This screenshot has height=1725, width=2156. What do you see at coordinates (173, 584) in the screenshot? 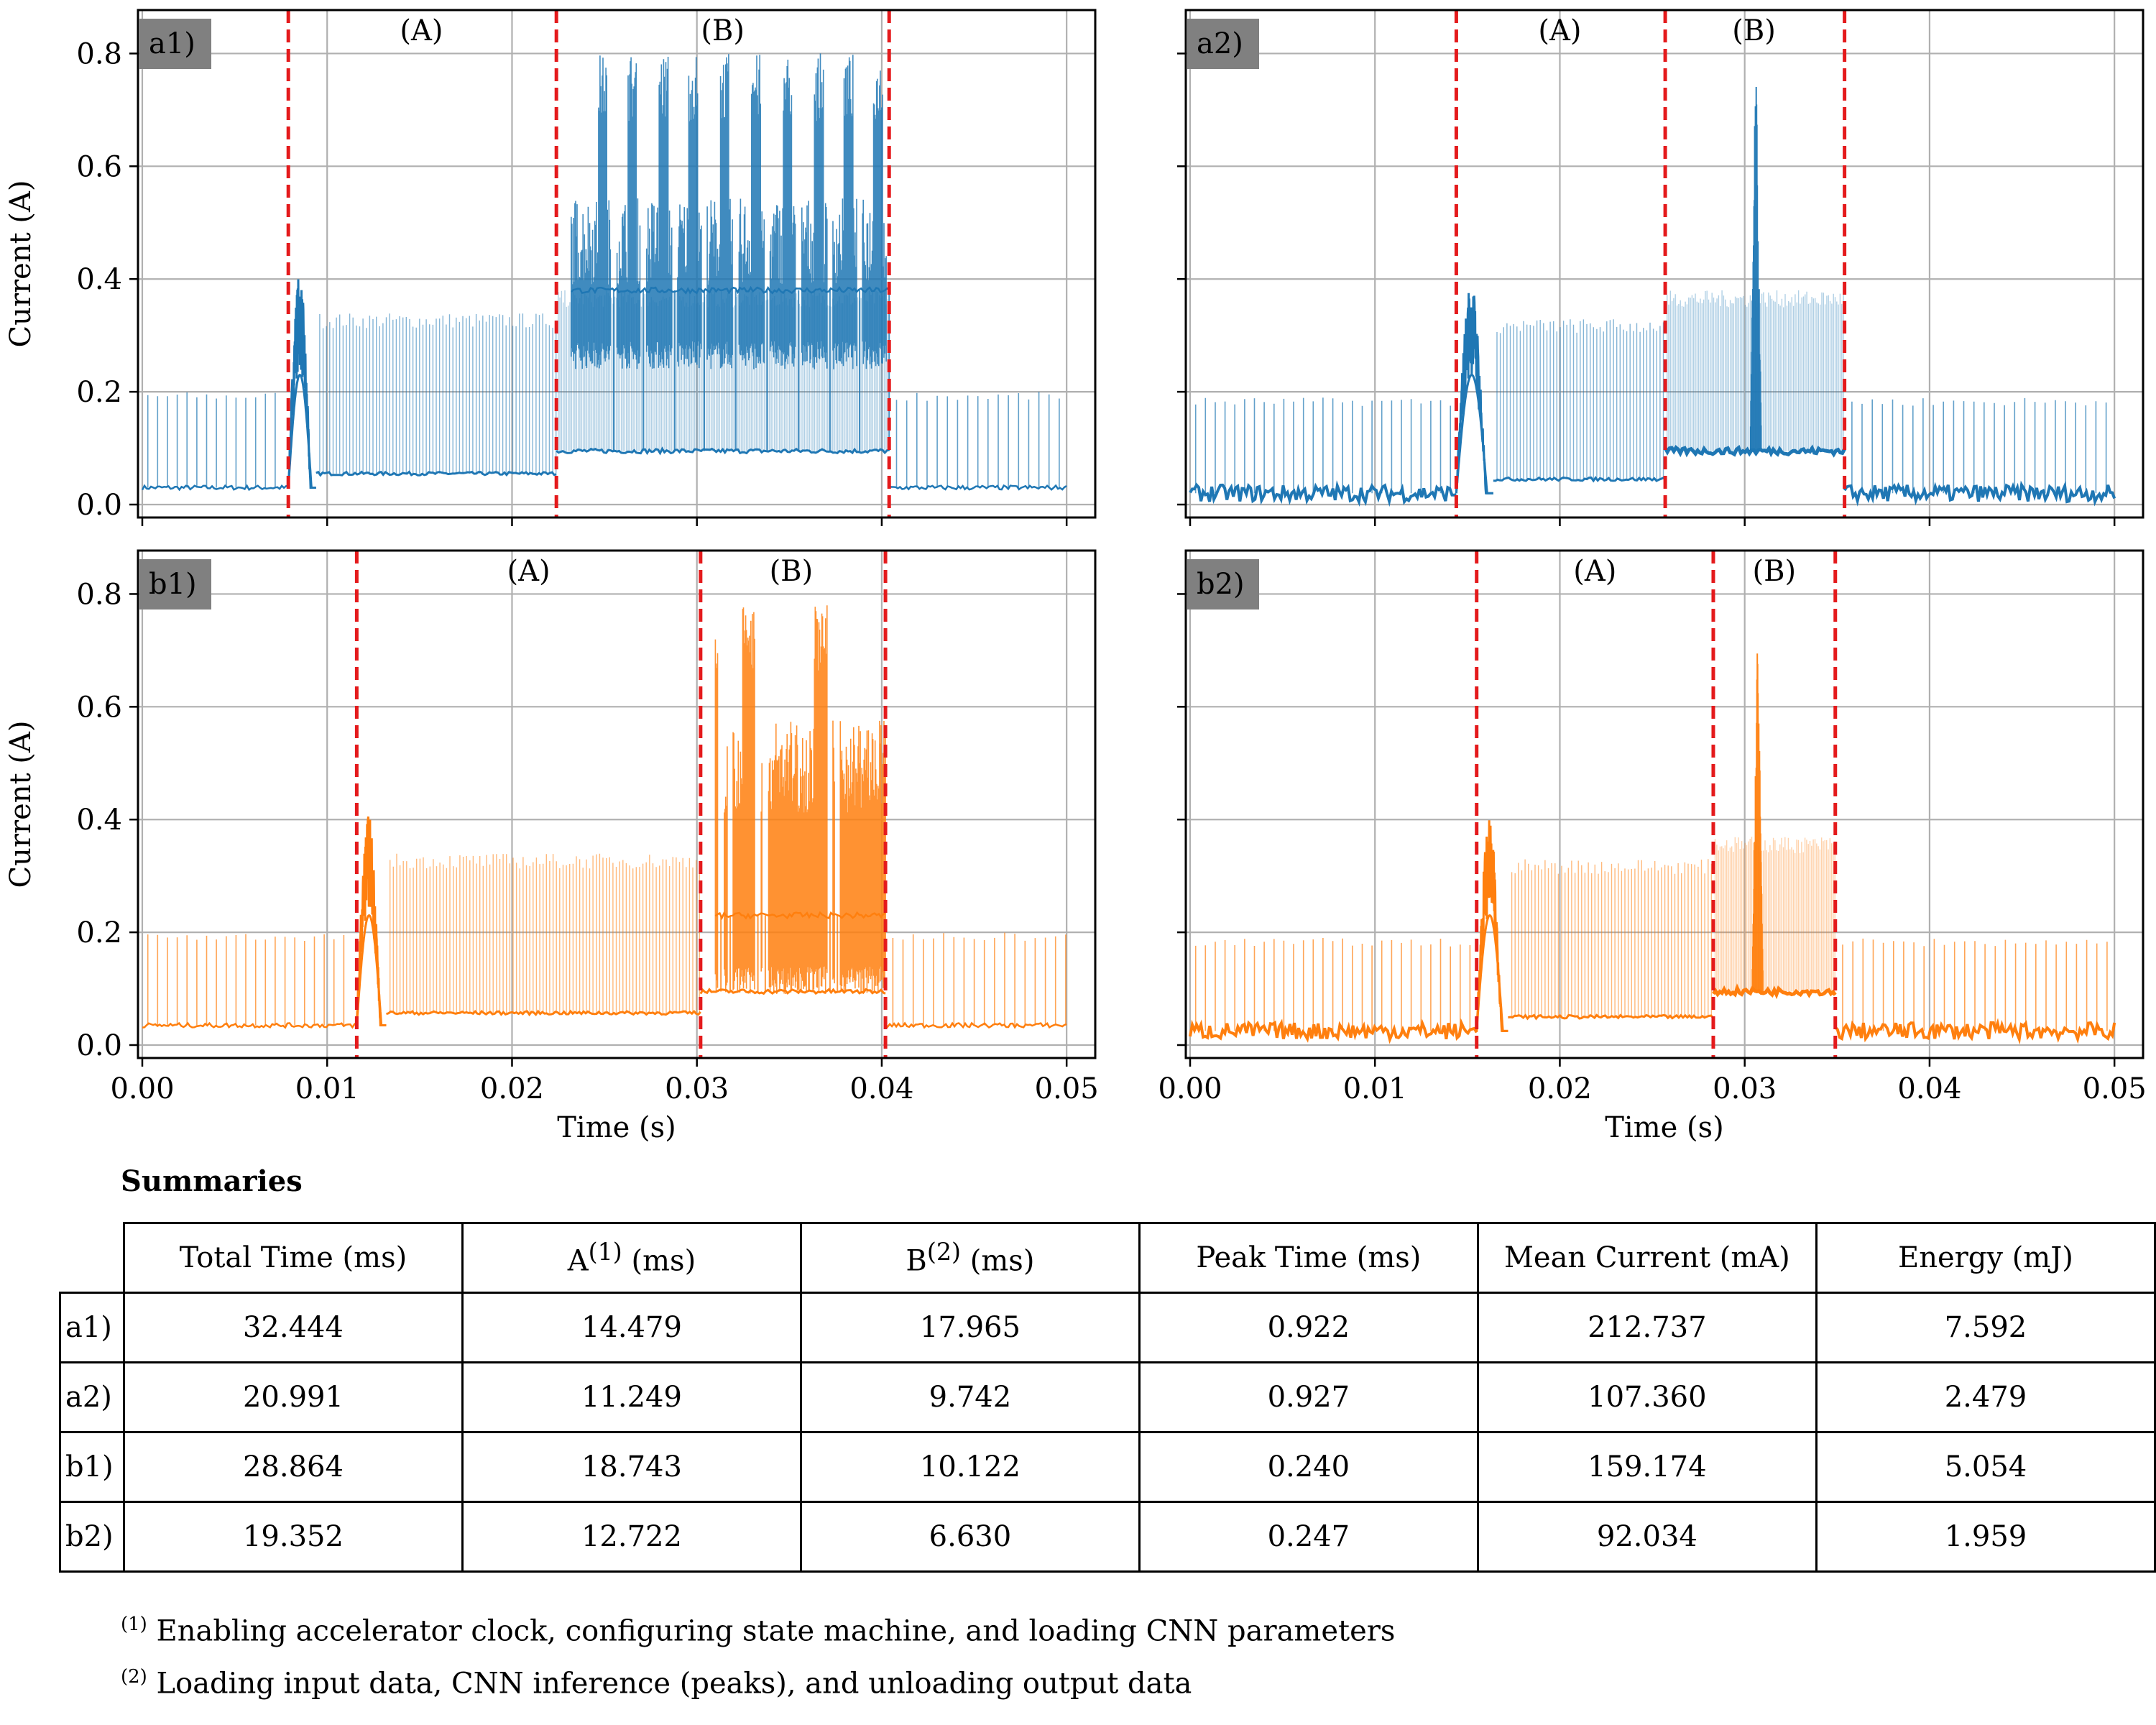
I see `panel-label: b1)` at bounding box center [173, 584].